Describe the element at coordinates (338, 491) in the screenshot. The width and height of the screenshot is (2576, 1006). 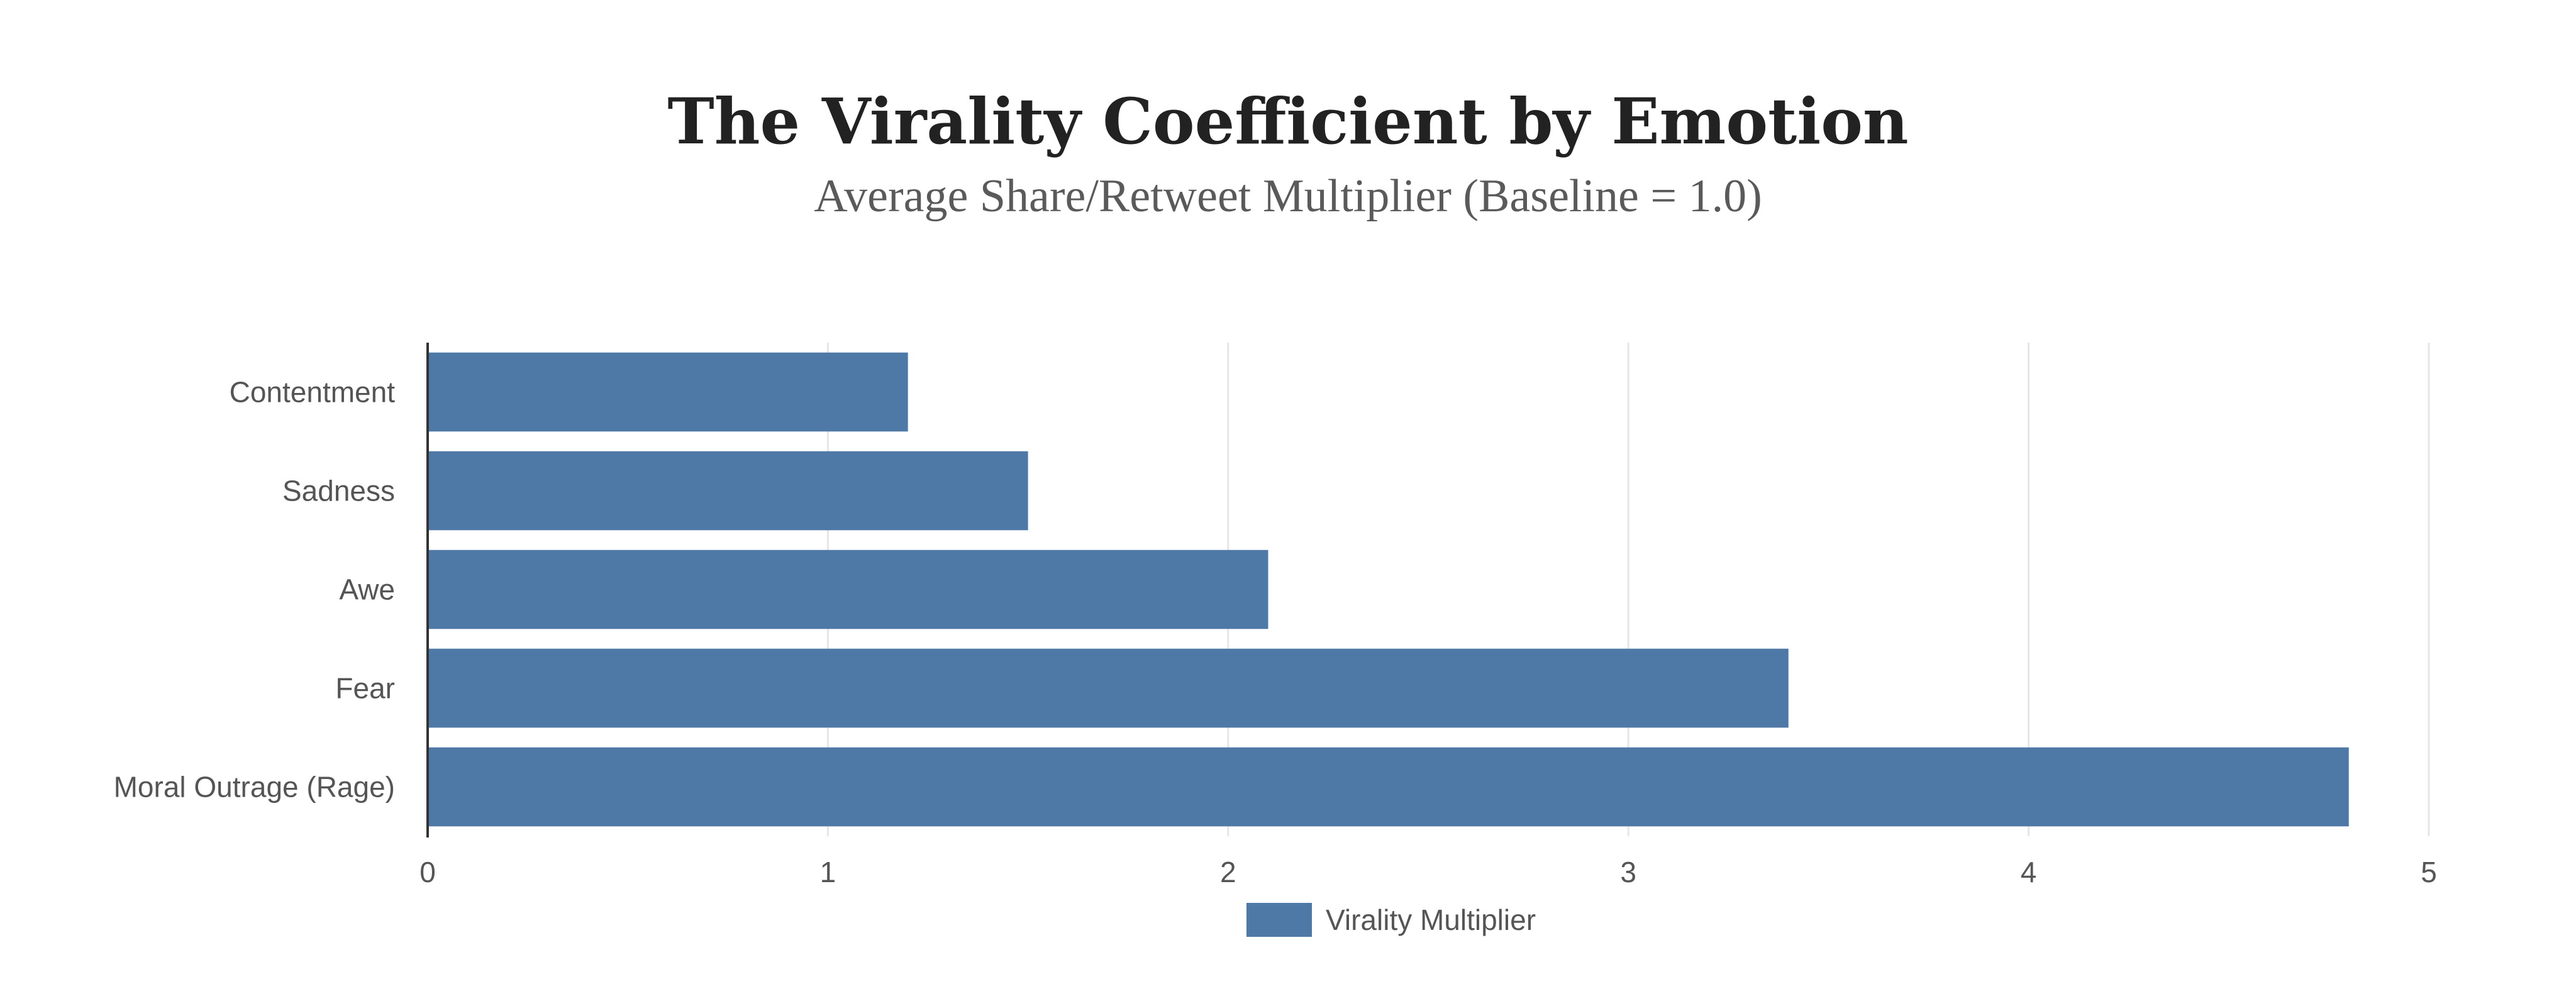
I see `category-label: Sadness` at that location.